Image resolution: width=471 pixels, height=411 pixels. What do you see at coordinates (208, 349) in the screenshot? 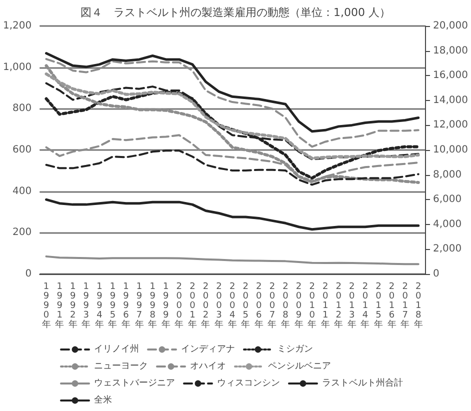
I see `legend-label: インディアナ` at bounding box center [208, 349].